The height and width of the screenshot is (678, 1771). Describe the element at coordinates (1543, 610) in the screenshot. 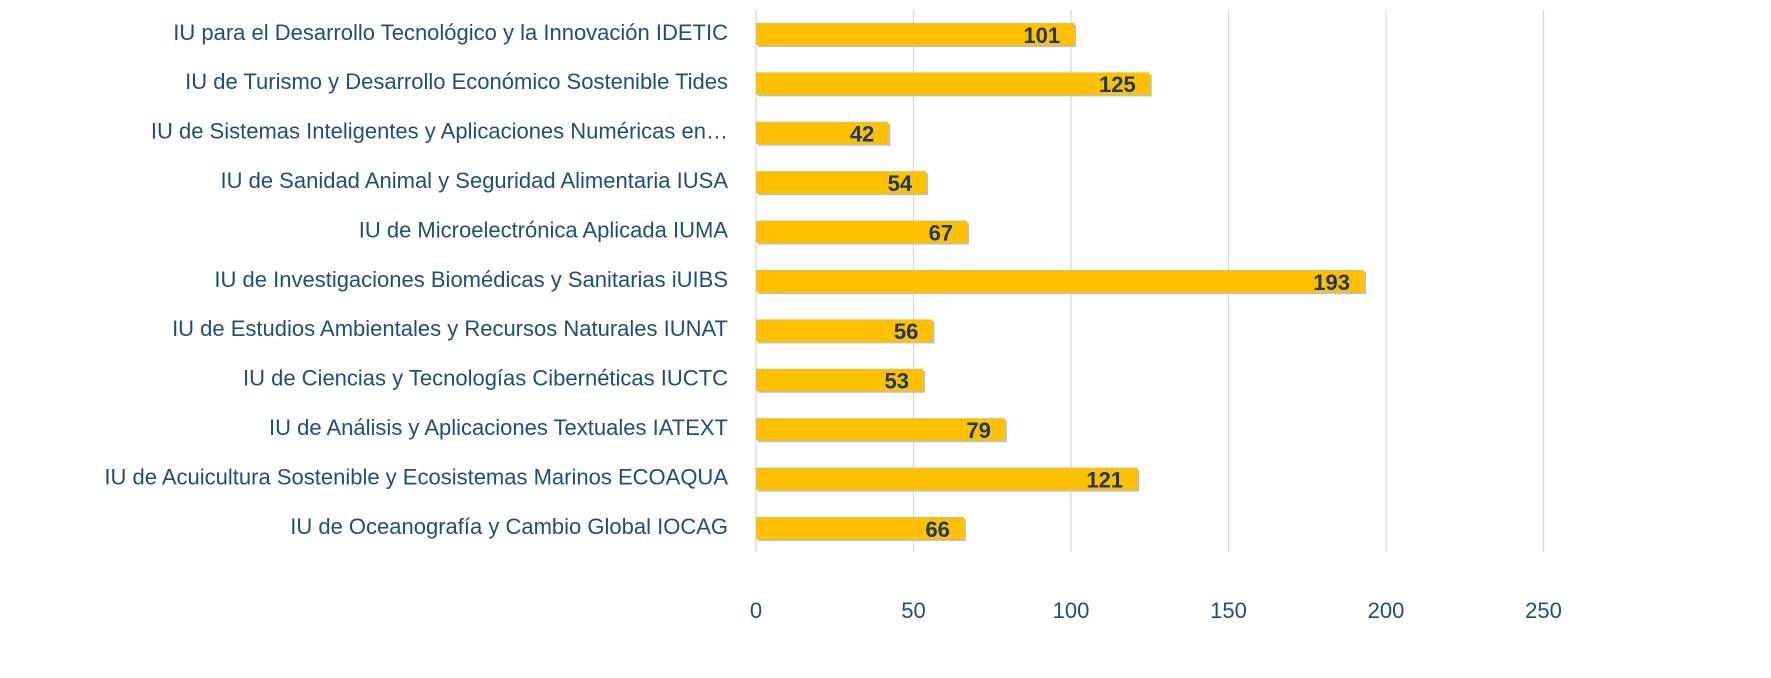

I see `x-tick-label: 250` at that location.